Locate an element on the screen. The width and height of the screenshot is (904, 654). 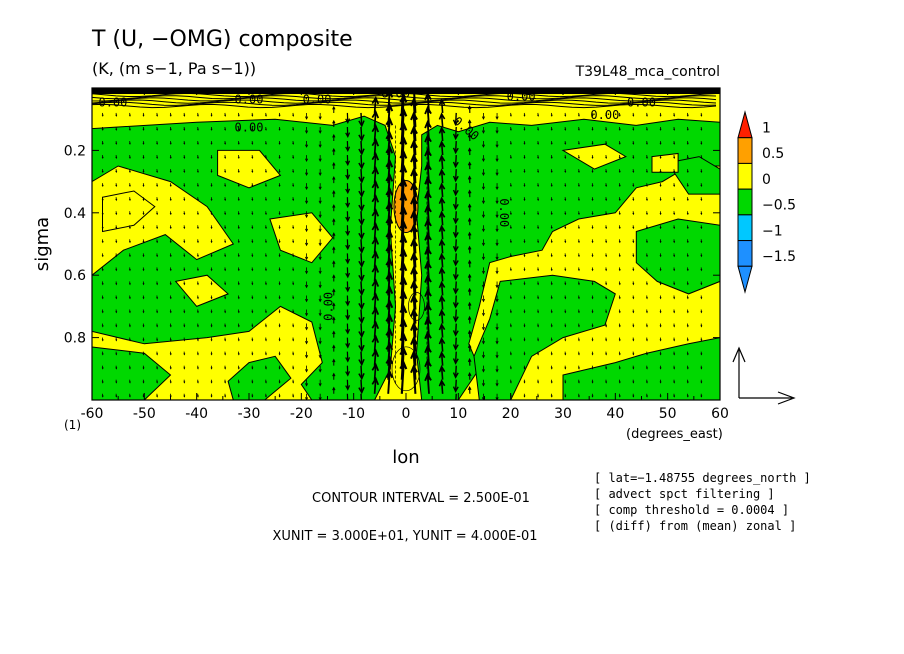
x-tick-label-11: 50 is located at coordinates (668, 414).